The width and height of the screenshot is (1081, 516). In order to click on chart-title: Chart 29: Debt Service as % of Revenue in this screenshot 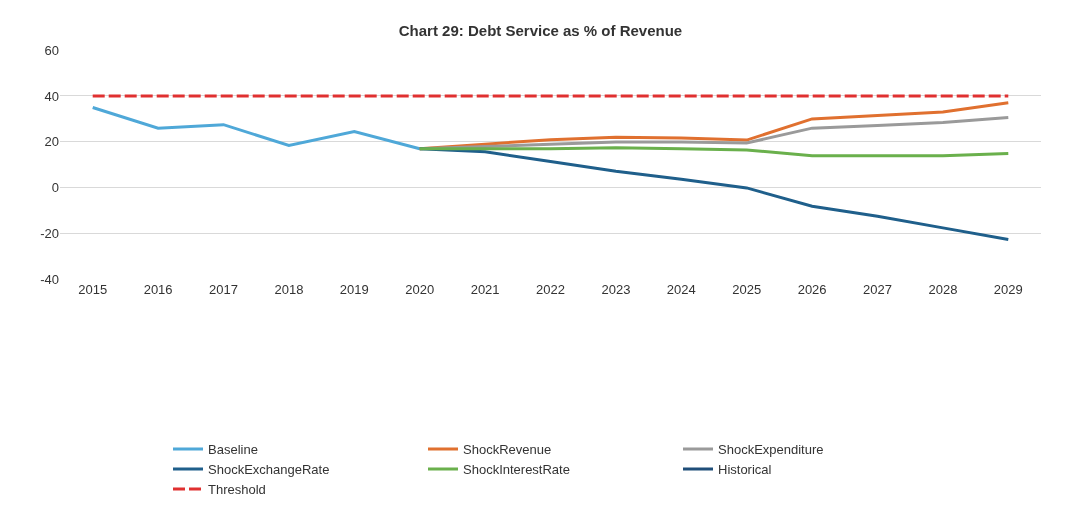, I will do `click(540, 31)`.